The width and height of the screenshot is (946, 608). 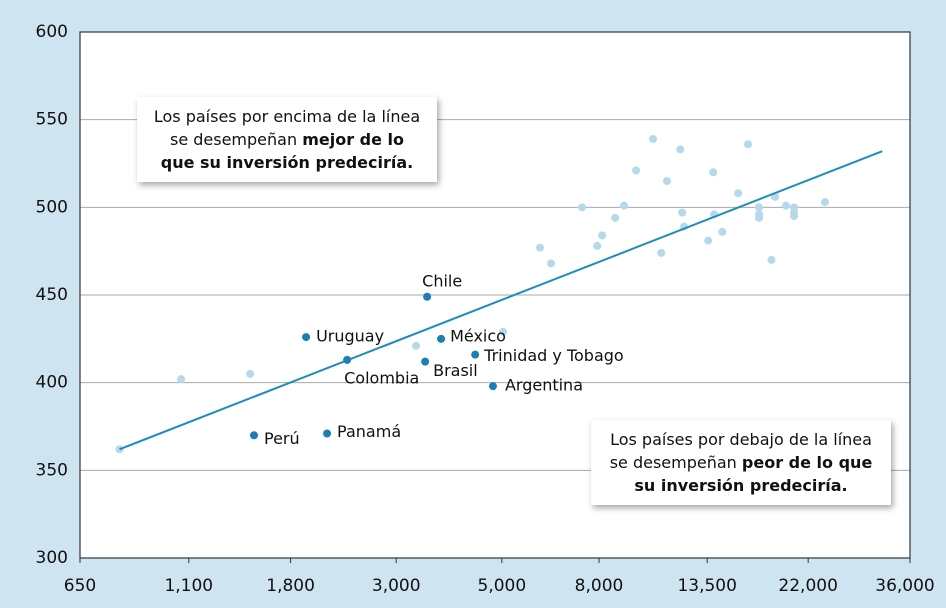 What do you see at coordinates (52, 207) in the screenshot?
I see `y-tick-label: 500` at bounding box center [52, 207].